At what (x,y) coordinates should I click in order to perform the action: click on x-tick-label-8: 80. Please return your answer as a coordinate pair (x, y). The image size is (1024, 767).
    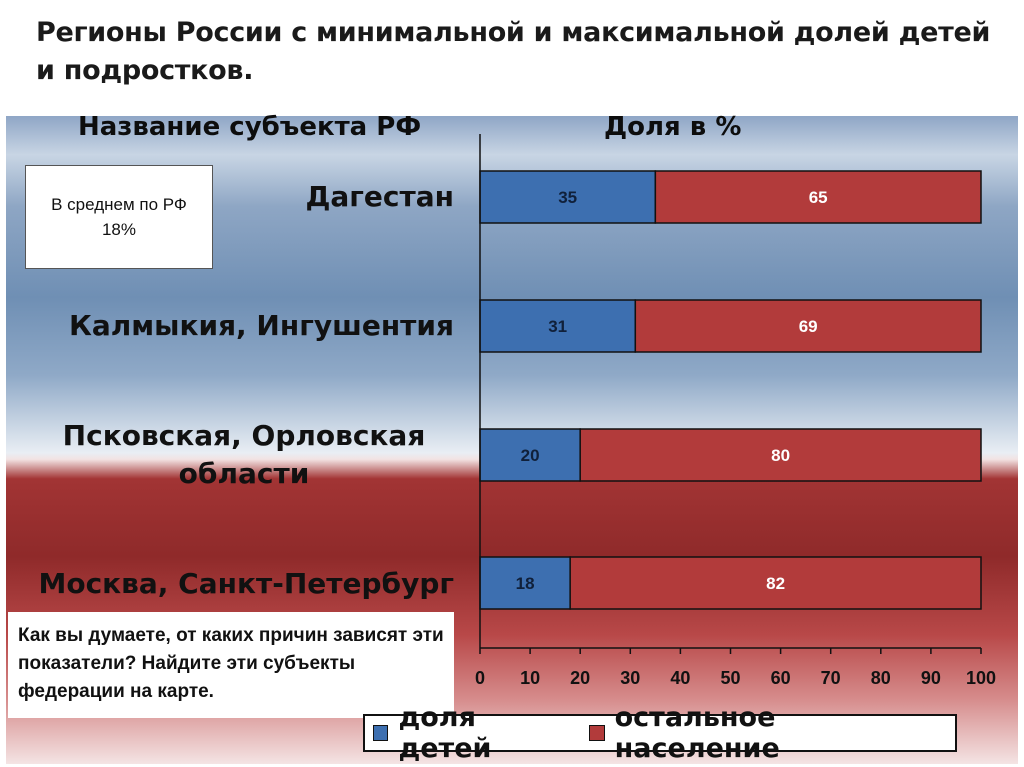
    Looking at the image, I should click on (881, 678).